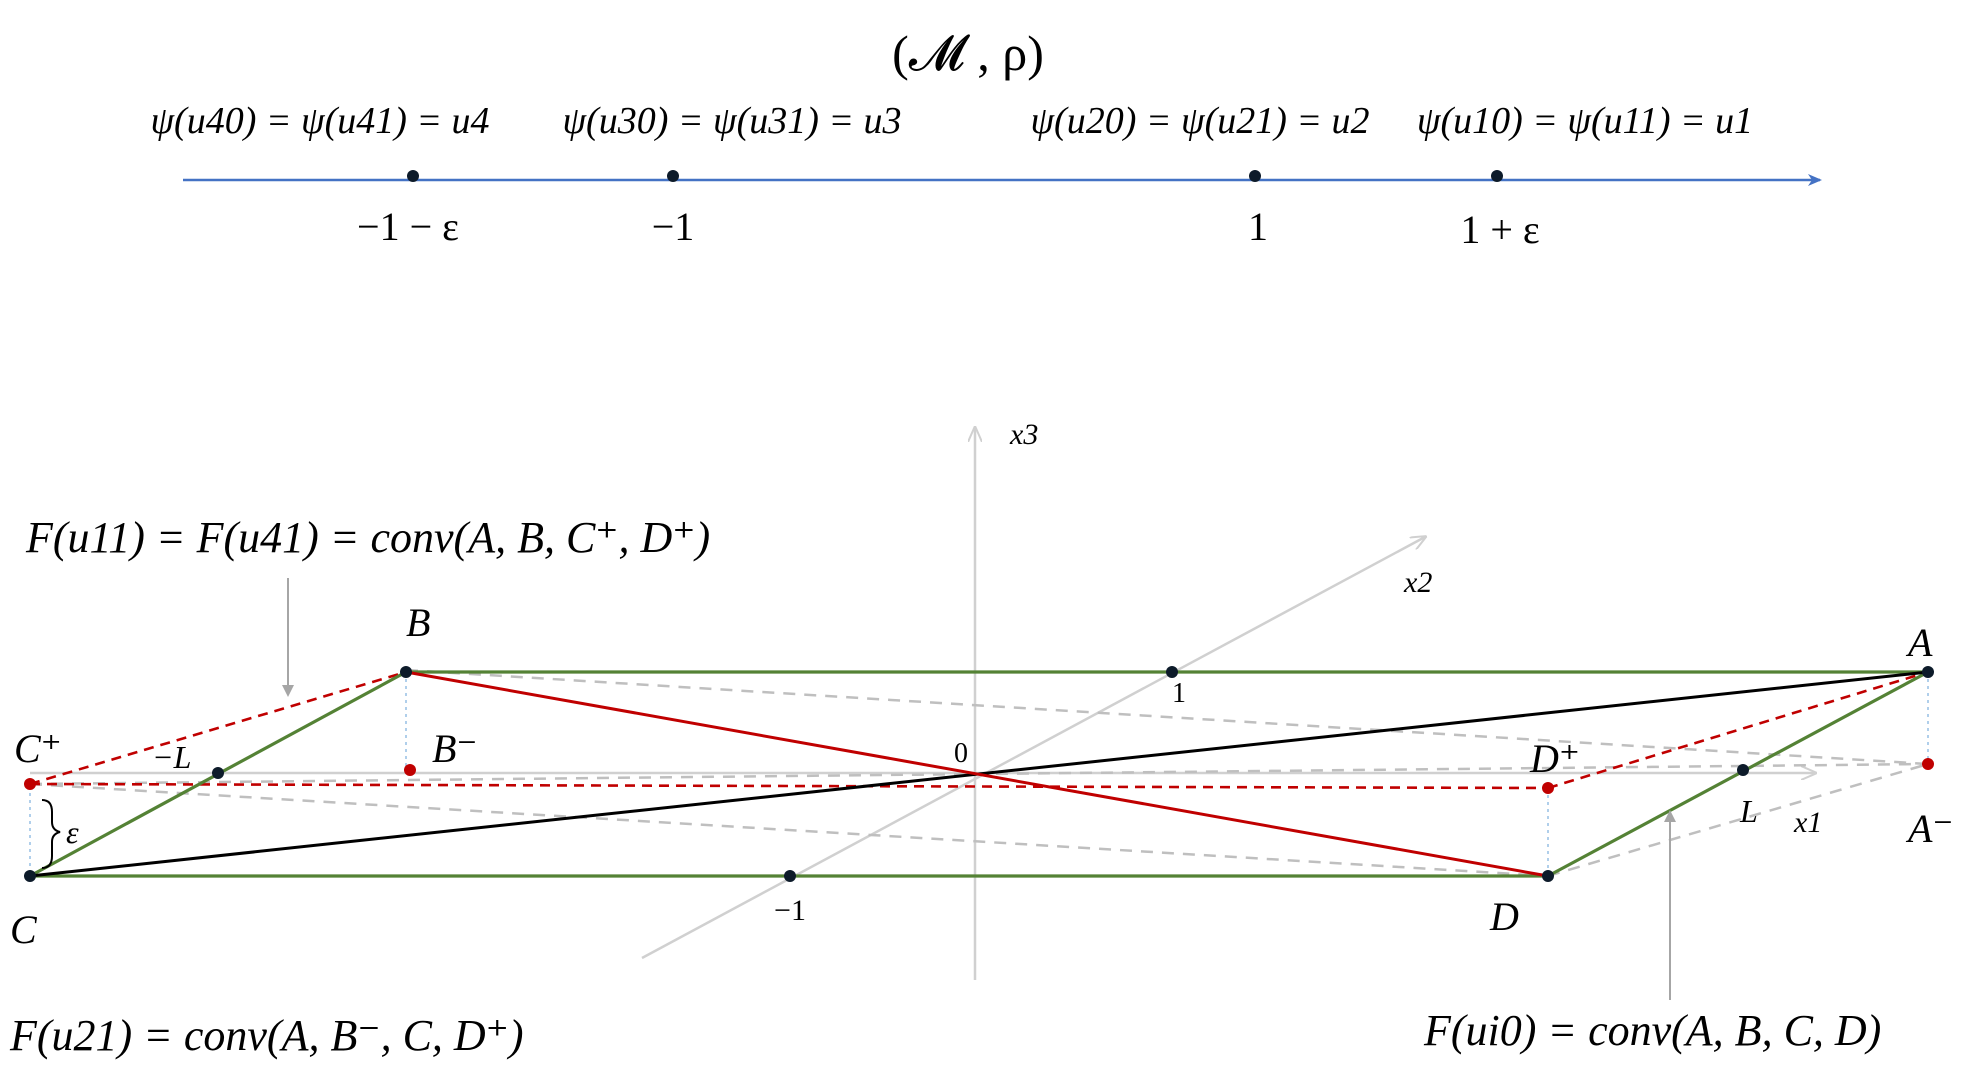 The image size is (1970, 1090). Describe the element at coordinates (408, 226) in the screenshot. I see `tick-neg-one-minus-eps: −1 − ε` at that location.